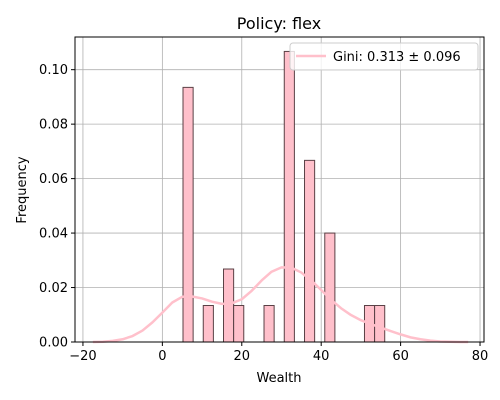 The height and width of the screenshot is (400, 500). Describe the element at coordinates (278, 353) in the screenshot. I see `x-axis-ticks: −20 0 20 40 60 80` at that location.